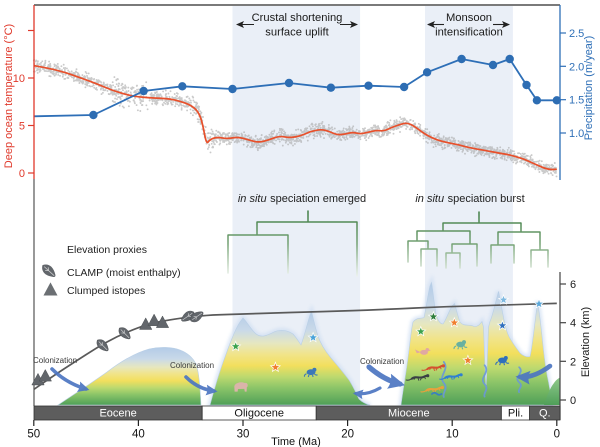 The width and height of the screenshot is (600, 447). What do you see at coordinates (469, 33) in the screenshot?
I see `monsoon-label-line2: intensification` at bounding box center [469, 33].